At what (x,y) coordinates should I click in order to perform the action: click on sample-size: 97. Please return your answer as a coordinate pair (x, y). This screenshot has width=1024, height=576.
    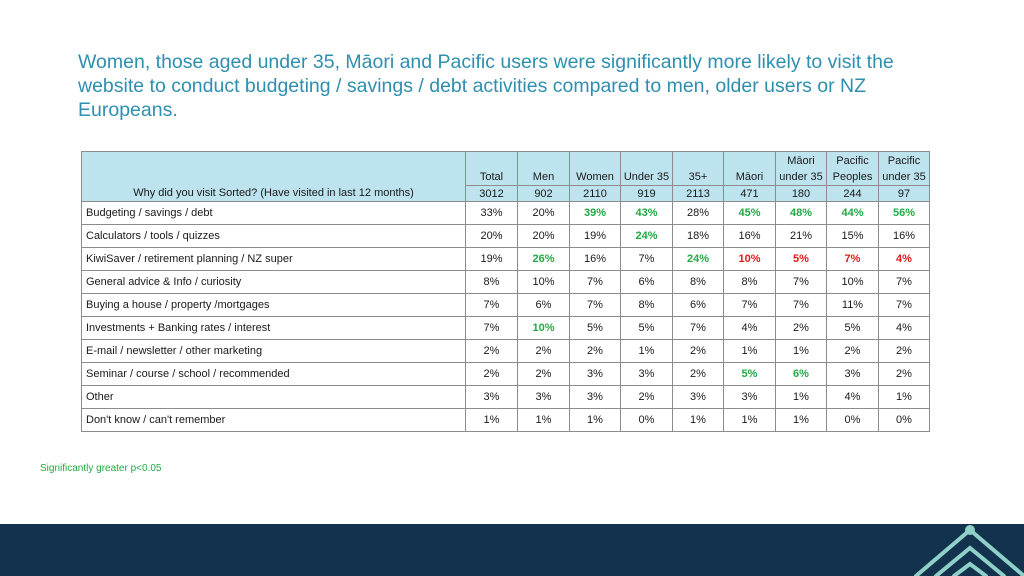
    Looking at the image, I should click on (904, 193).